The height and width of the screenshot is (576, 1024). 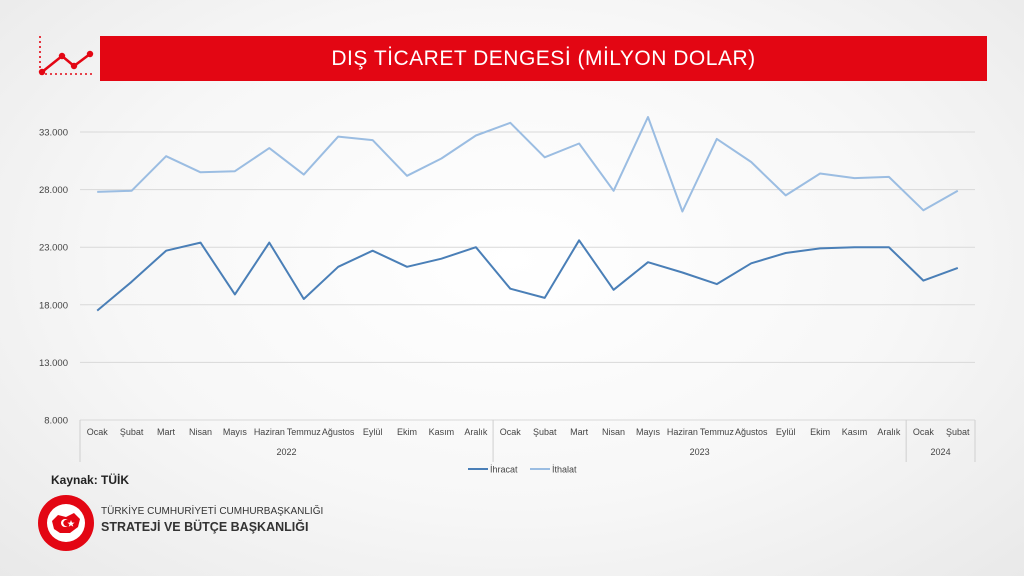 I want to click on y-tick-label: 28.000, so click(x=53, y=190).